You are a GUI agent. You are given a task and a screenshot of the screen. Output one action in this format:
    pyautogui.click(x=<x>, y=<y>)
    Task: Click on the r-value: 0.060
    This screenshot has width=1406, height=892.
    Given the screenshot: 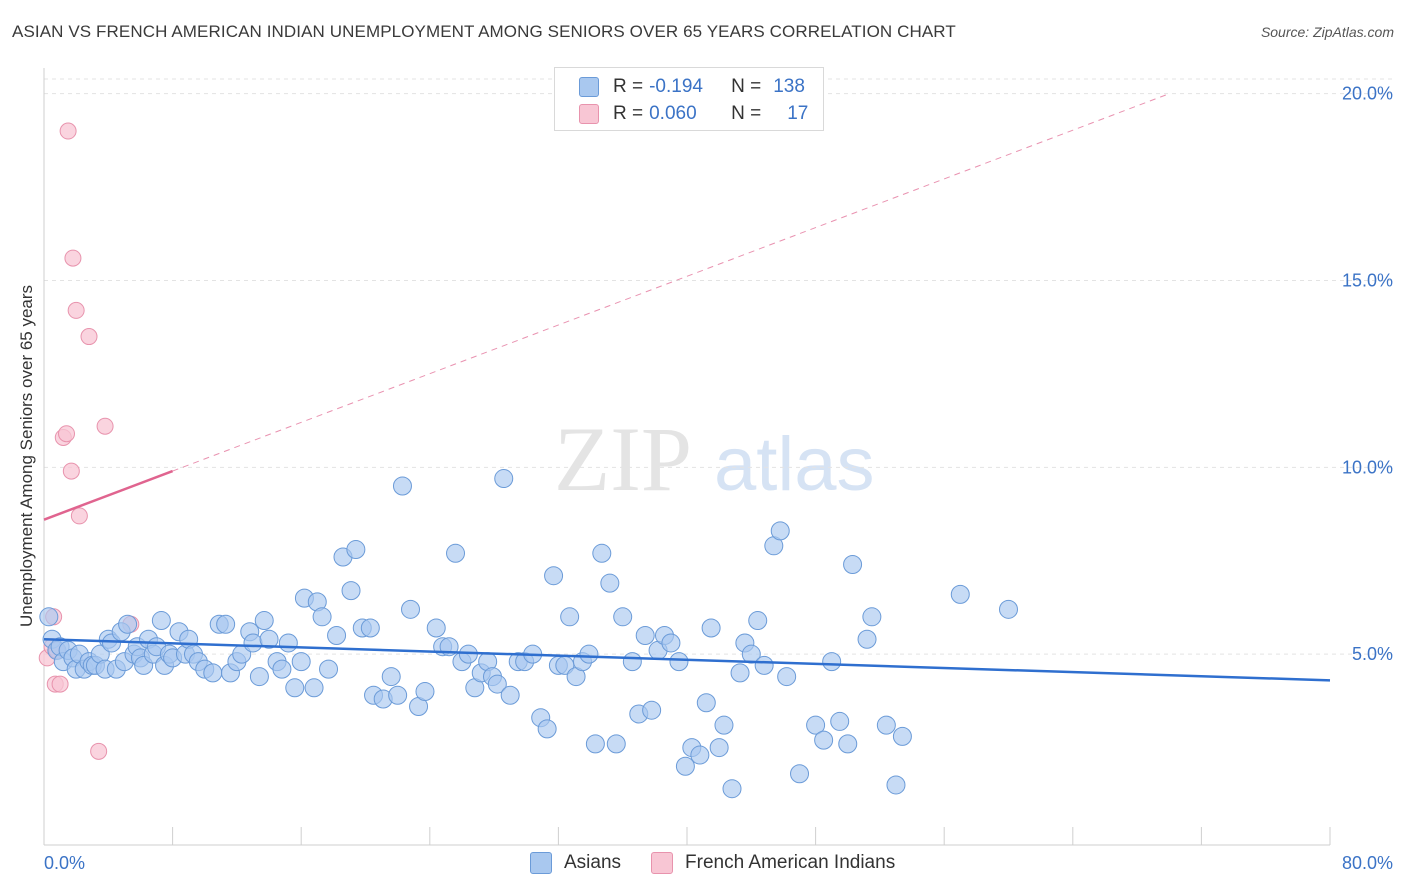 What is the action you would take?
    pyautogui.click(x=673, y=113)
    